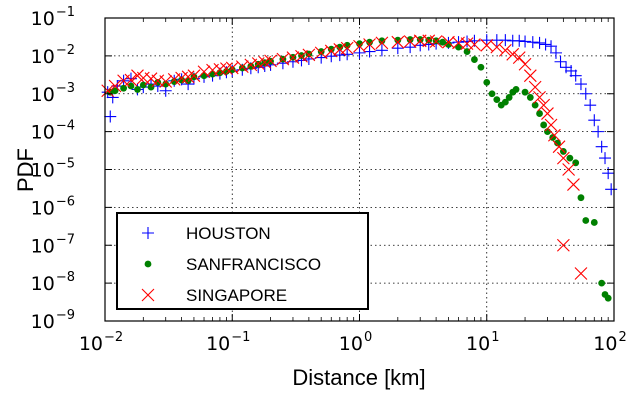 This screenshot has width=629, height=393. Describe the element at coordinates (53, 282) in the screenshot. I see `y-tick-label: 10⁻⁸` at that location.